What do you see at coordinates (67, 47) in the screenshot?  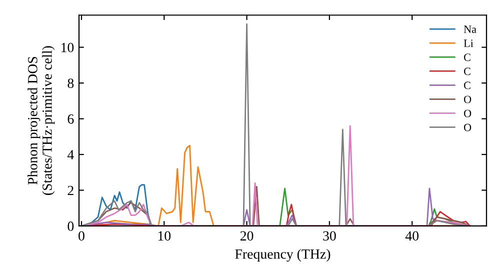 I see `y-tick-label: 10` at bounding box center [67, 47].